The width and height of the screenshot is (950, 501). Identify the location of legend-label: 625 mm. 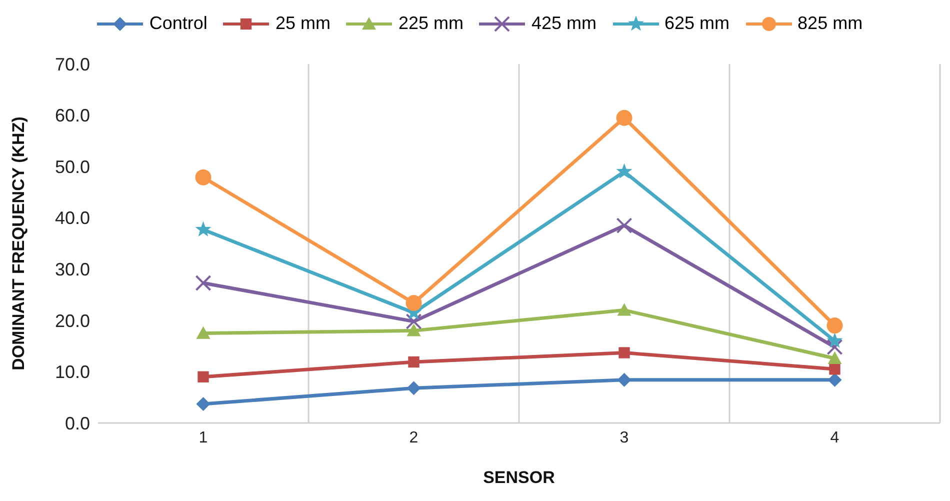
(697, 23).